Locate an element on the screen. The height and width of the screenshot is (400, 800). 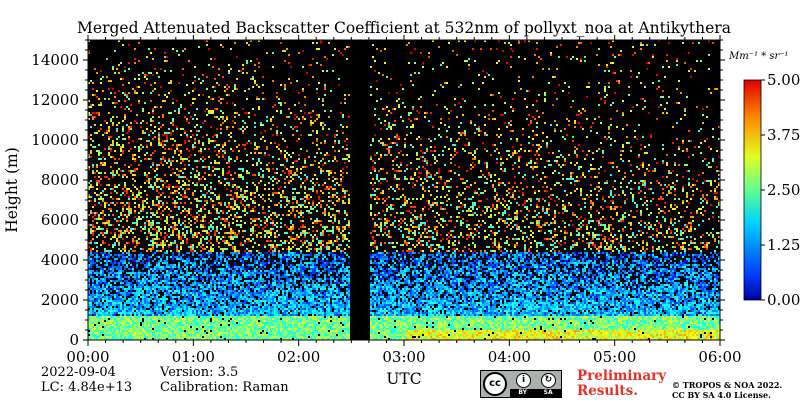
x-tick-label: 02:00 is located at coordinates (298, 357).